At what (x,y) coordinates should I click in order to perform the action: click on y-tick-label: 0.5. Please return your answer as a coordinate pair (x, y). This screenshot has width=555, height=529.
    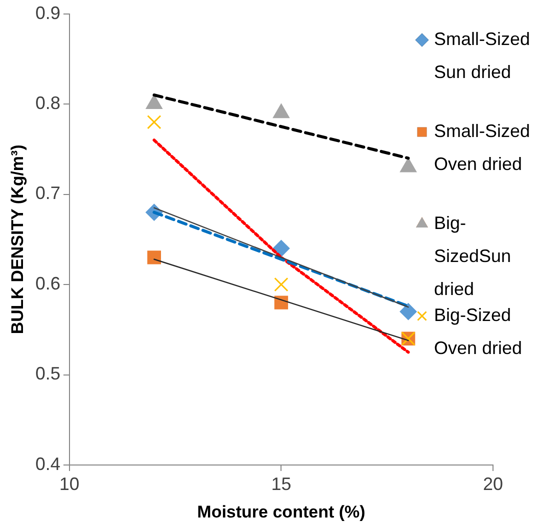
    Looking at the image, I should click on (47, 374).